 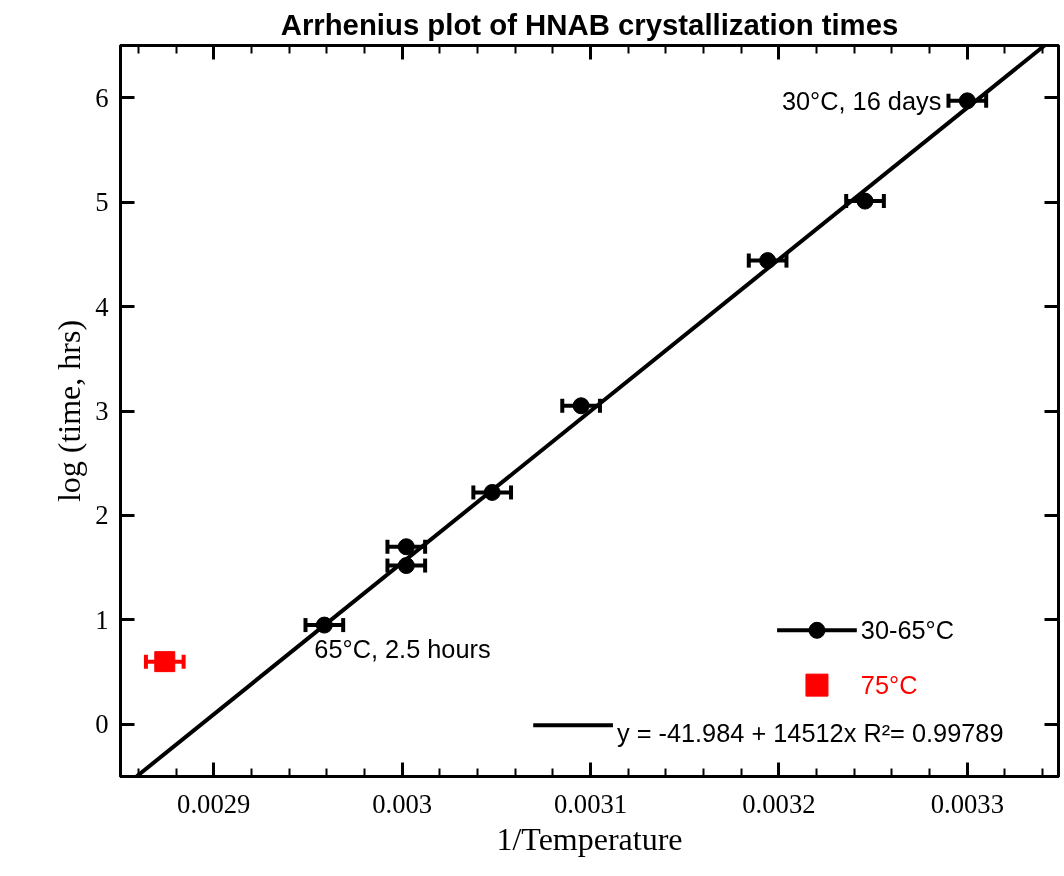 What do you see at coordinates (861, 100) in the screenshot?
I see `annotation: 30°C, 16 days` at bounding box center [861, 100].